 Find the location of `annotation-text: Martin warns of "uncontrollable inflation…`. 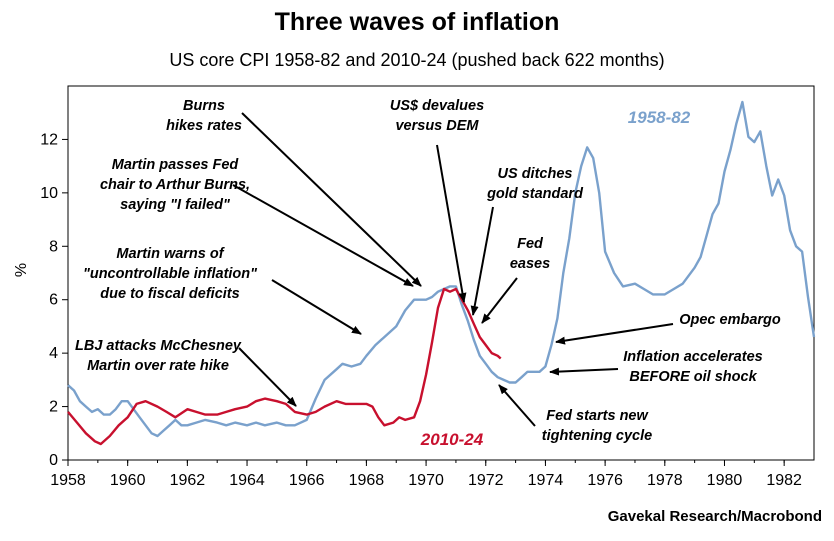

annotation-text: Martin warns of "uncontrollable inflation… is located at coordinates (170, 274).